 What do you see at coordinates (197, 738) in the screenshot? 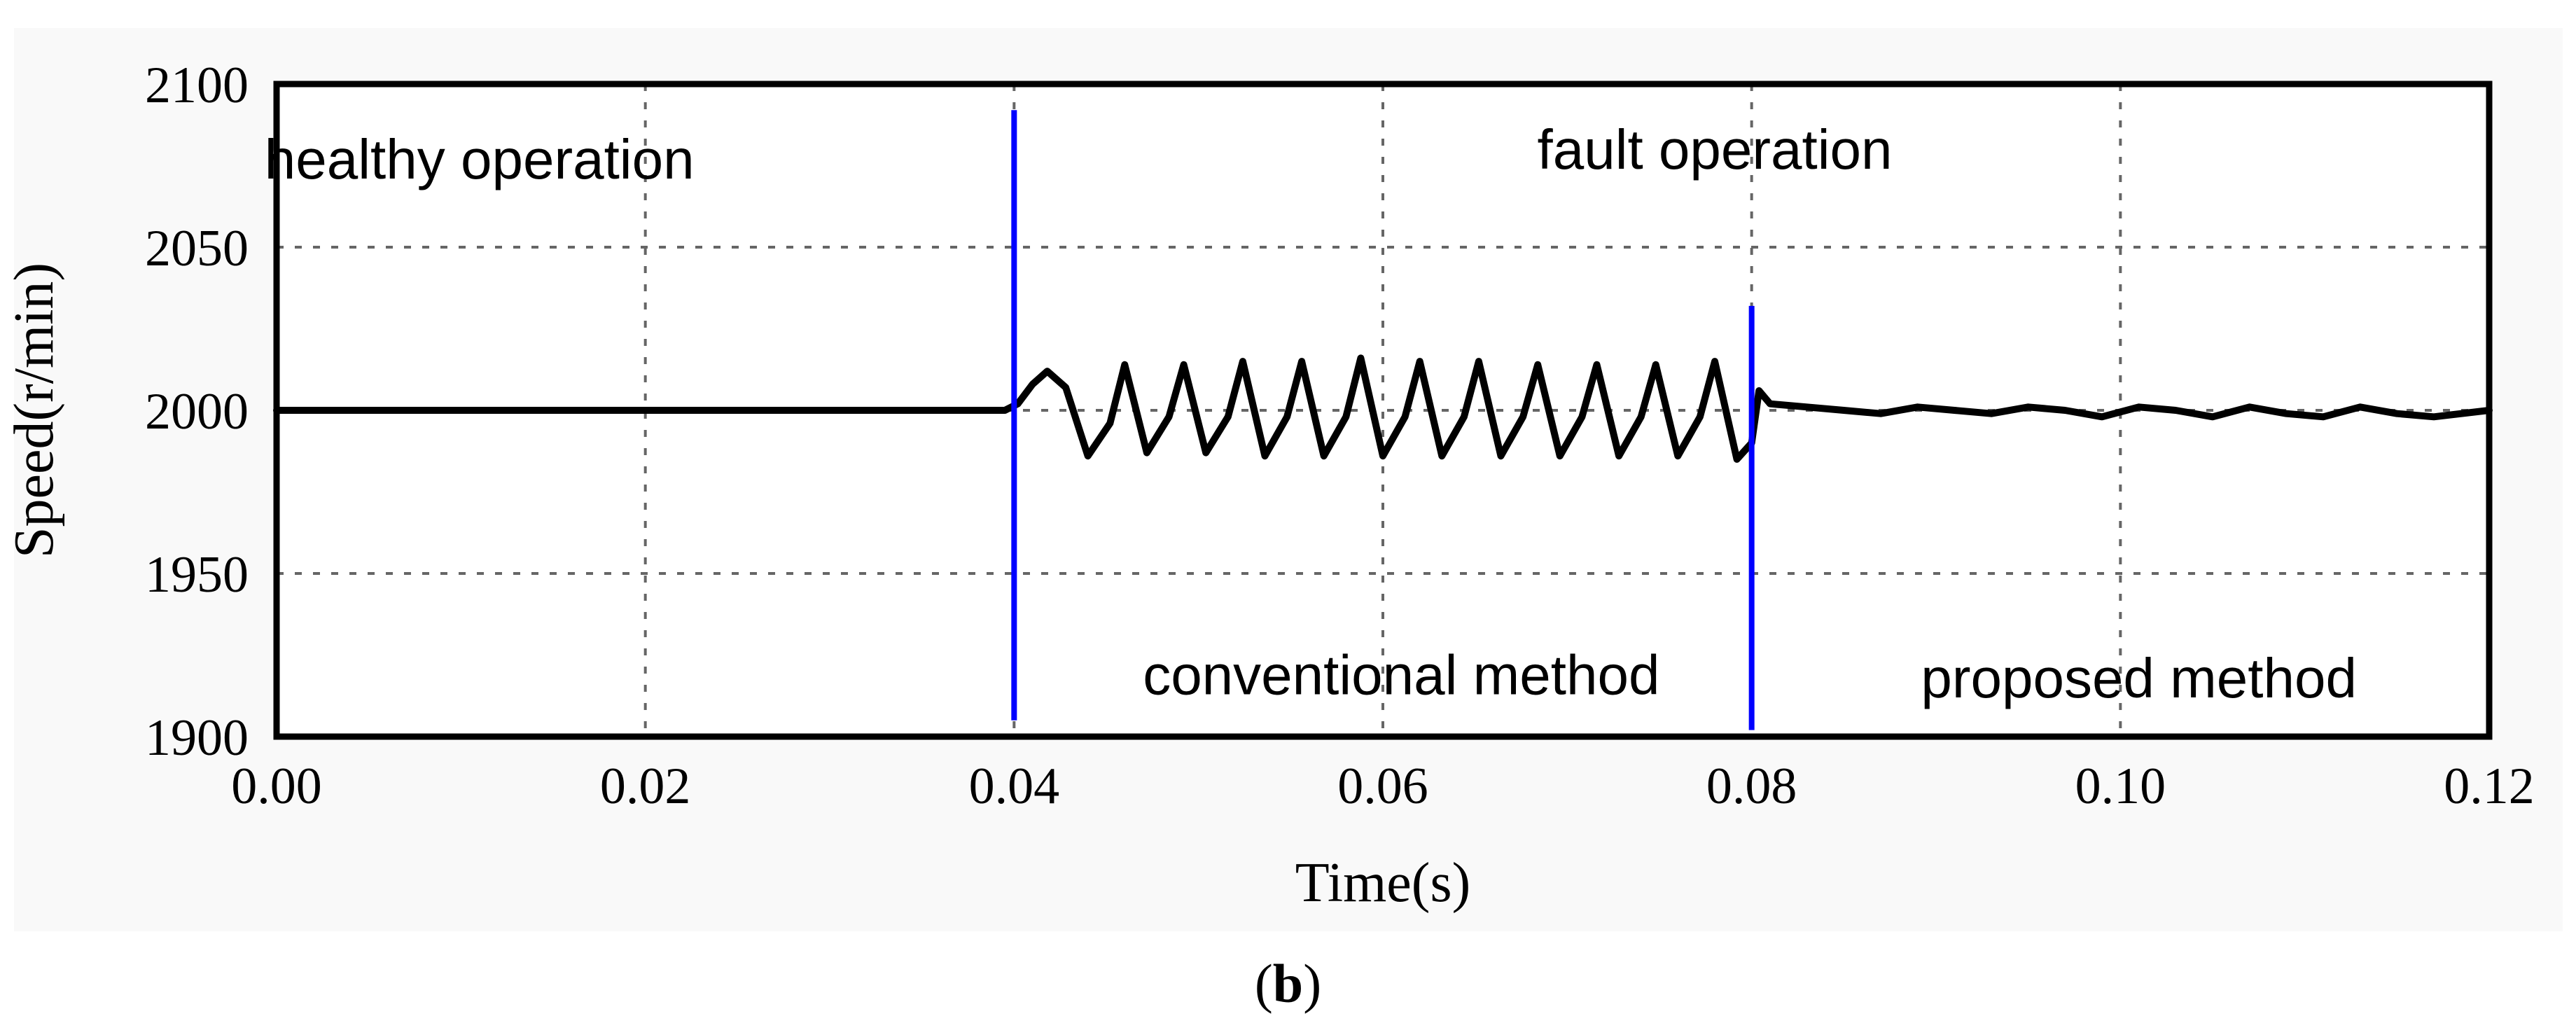
I see `y-tick-label: 1900` at bounding box center [197, 738].